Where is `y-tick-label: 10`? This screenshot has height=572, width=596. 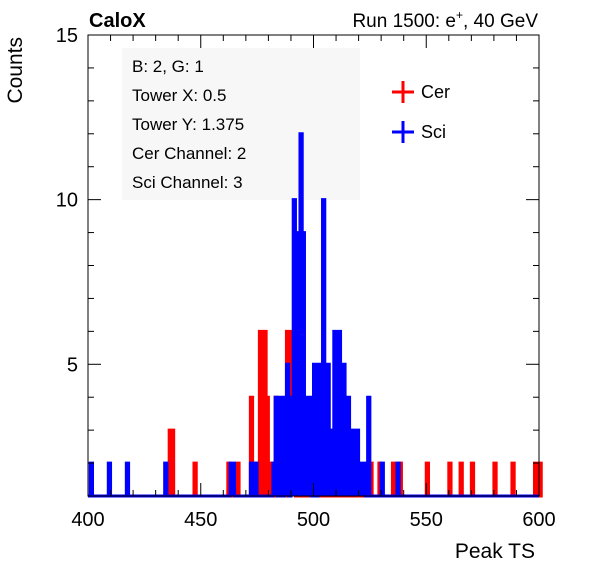 y-tick-label: 10 is located at coordinates (67, 201).